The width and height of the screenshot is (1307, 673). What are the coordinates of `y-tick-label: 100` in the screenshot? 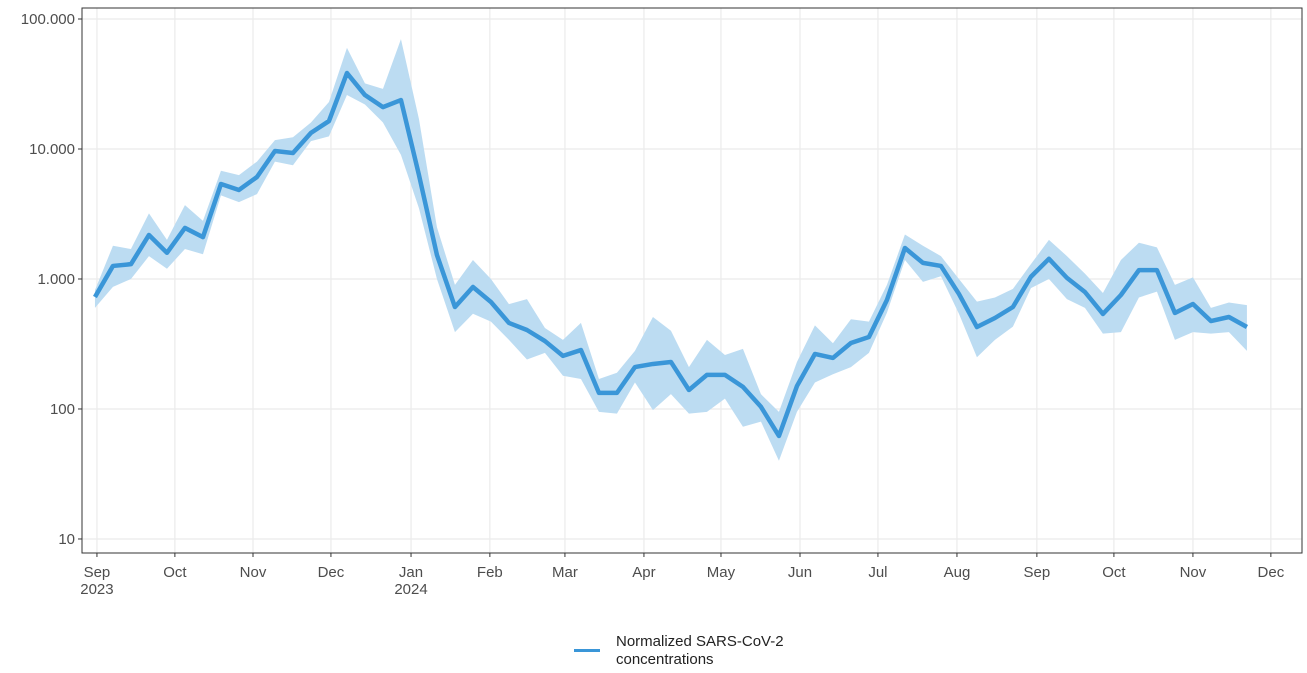 It's located at (62, 409).